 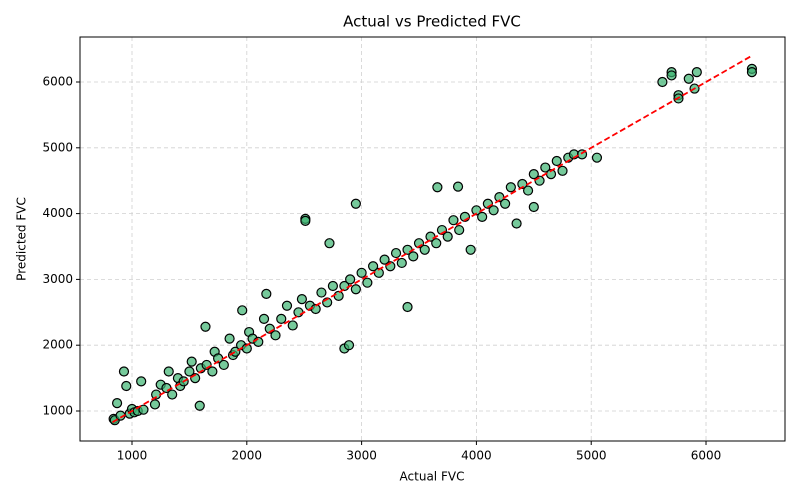 What do you see at coordinates (361, 456) in the screenshot?
I see `x-tick-label: 3000` at bounding box center [361, 456].